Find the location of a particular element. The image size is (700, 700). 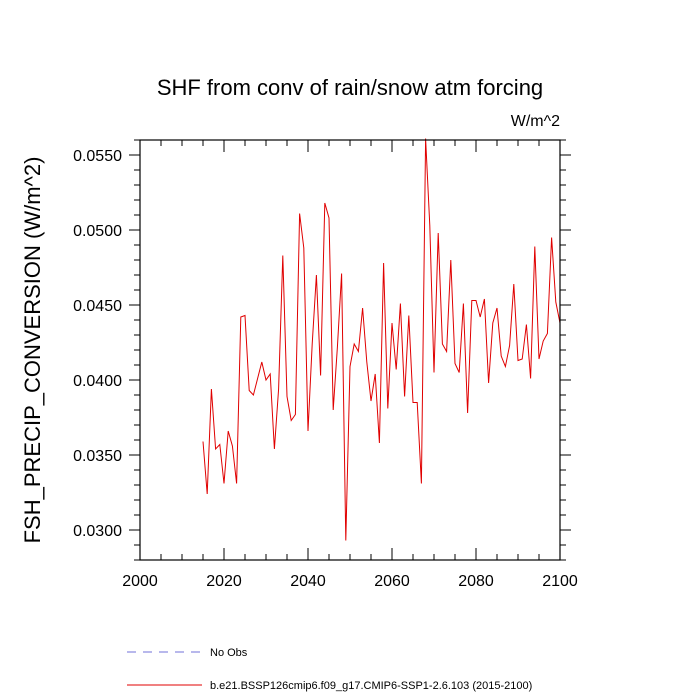

x-tick-label: 2040 is located at coordinates (308, 581).